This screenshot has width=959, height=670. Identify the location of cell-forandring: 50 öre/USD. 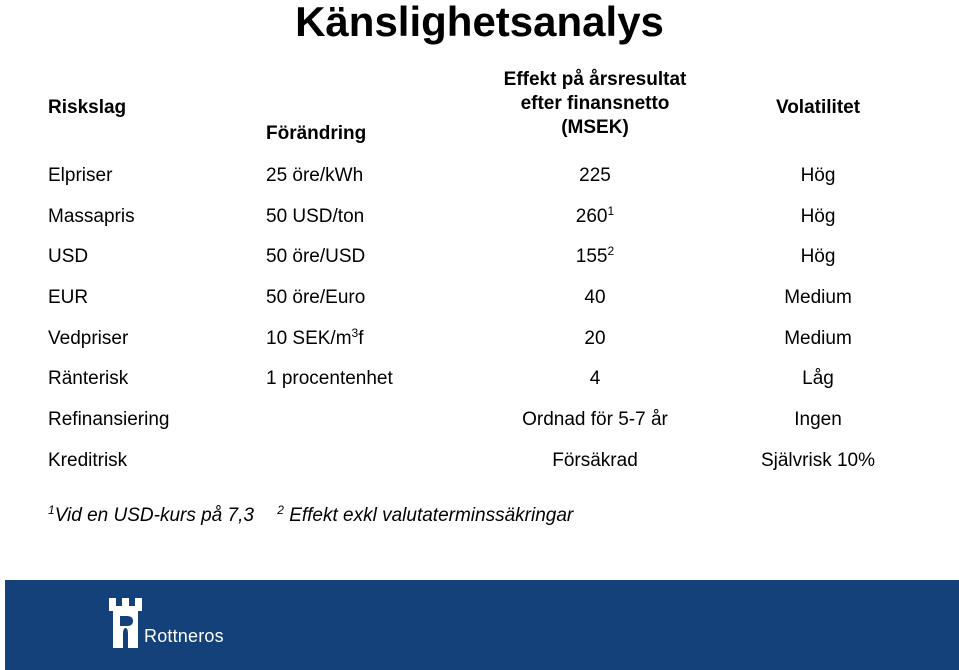
(316, 257).